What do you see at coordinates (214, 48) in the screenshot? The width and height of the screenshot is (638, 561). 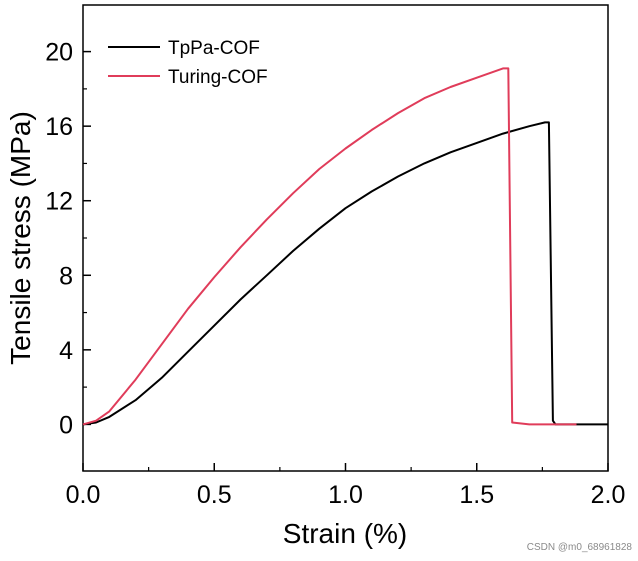 I see `legend-label: TpPa-COF` at bounding box center [214, 48].